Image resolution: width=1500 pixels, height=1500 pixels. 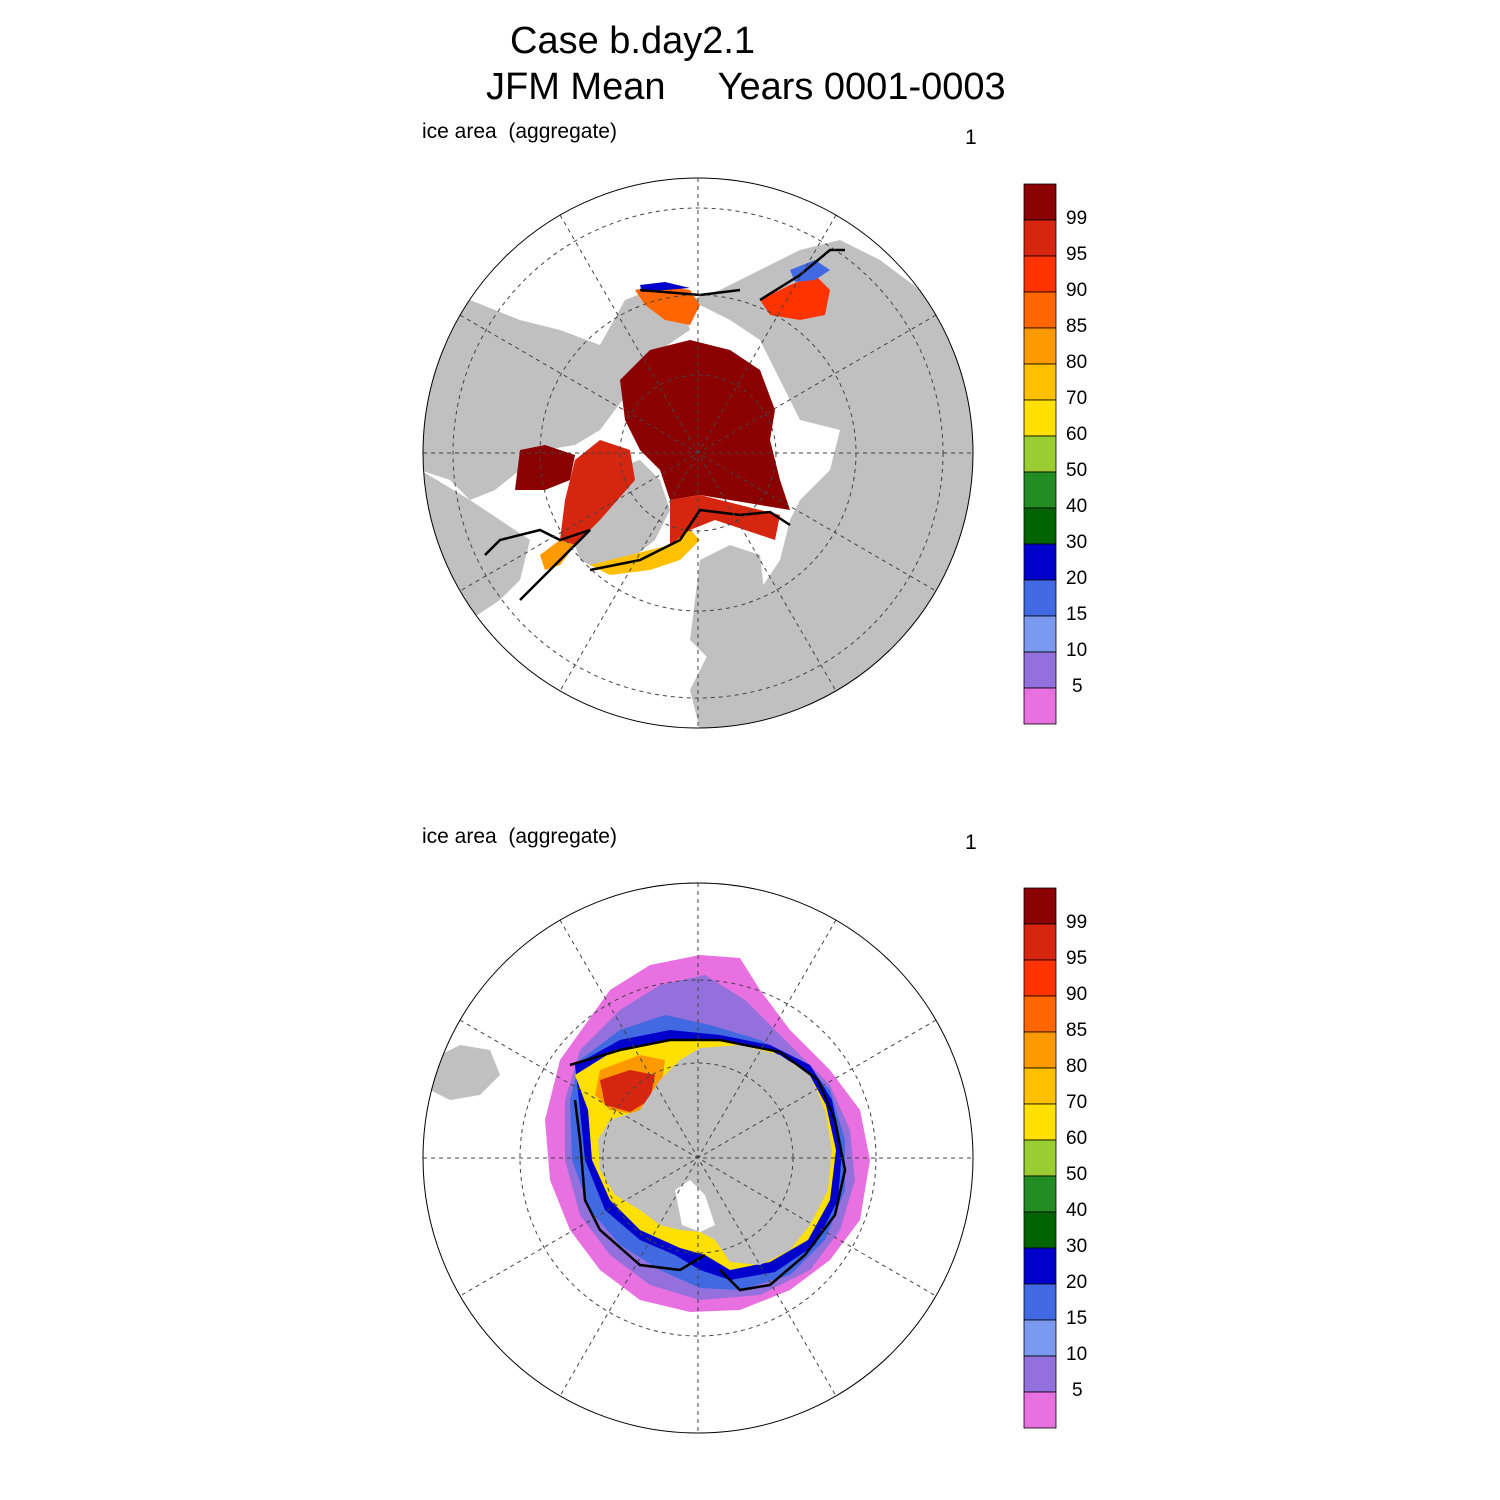 What do you see at coordinates (665, 287) in the screenshot?
I see `north-ice-bering-edge` at bounding box center [665, 287].